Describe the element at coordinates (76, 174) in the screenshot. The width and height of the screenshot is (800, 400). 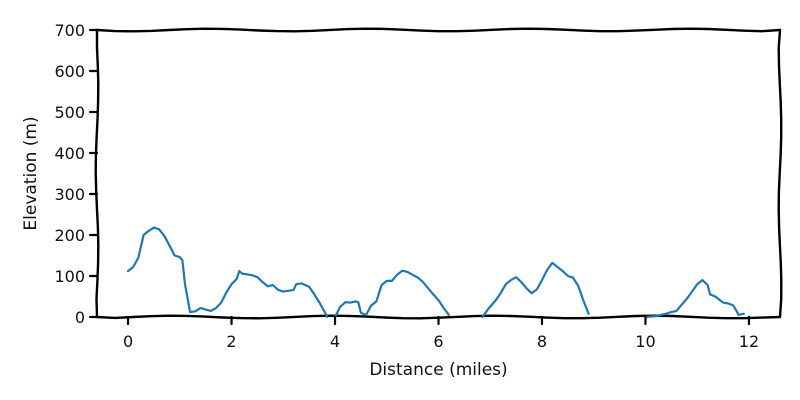
I see `y-axis: 0 100 200 300 400 500 600 700` at that location.